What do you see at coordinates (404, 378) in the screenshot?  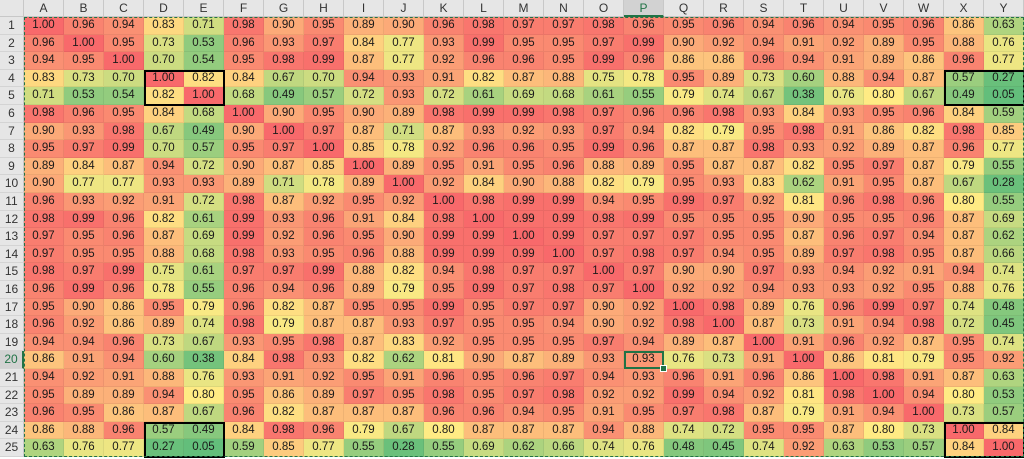 I see `cell-j21: 0.91` at bounding box center [404, 378].